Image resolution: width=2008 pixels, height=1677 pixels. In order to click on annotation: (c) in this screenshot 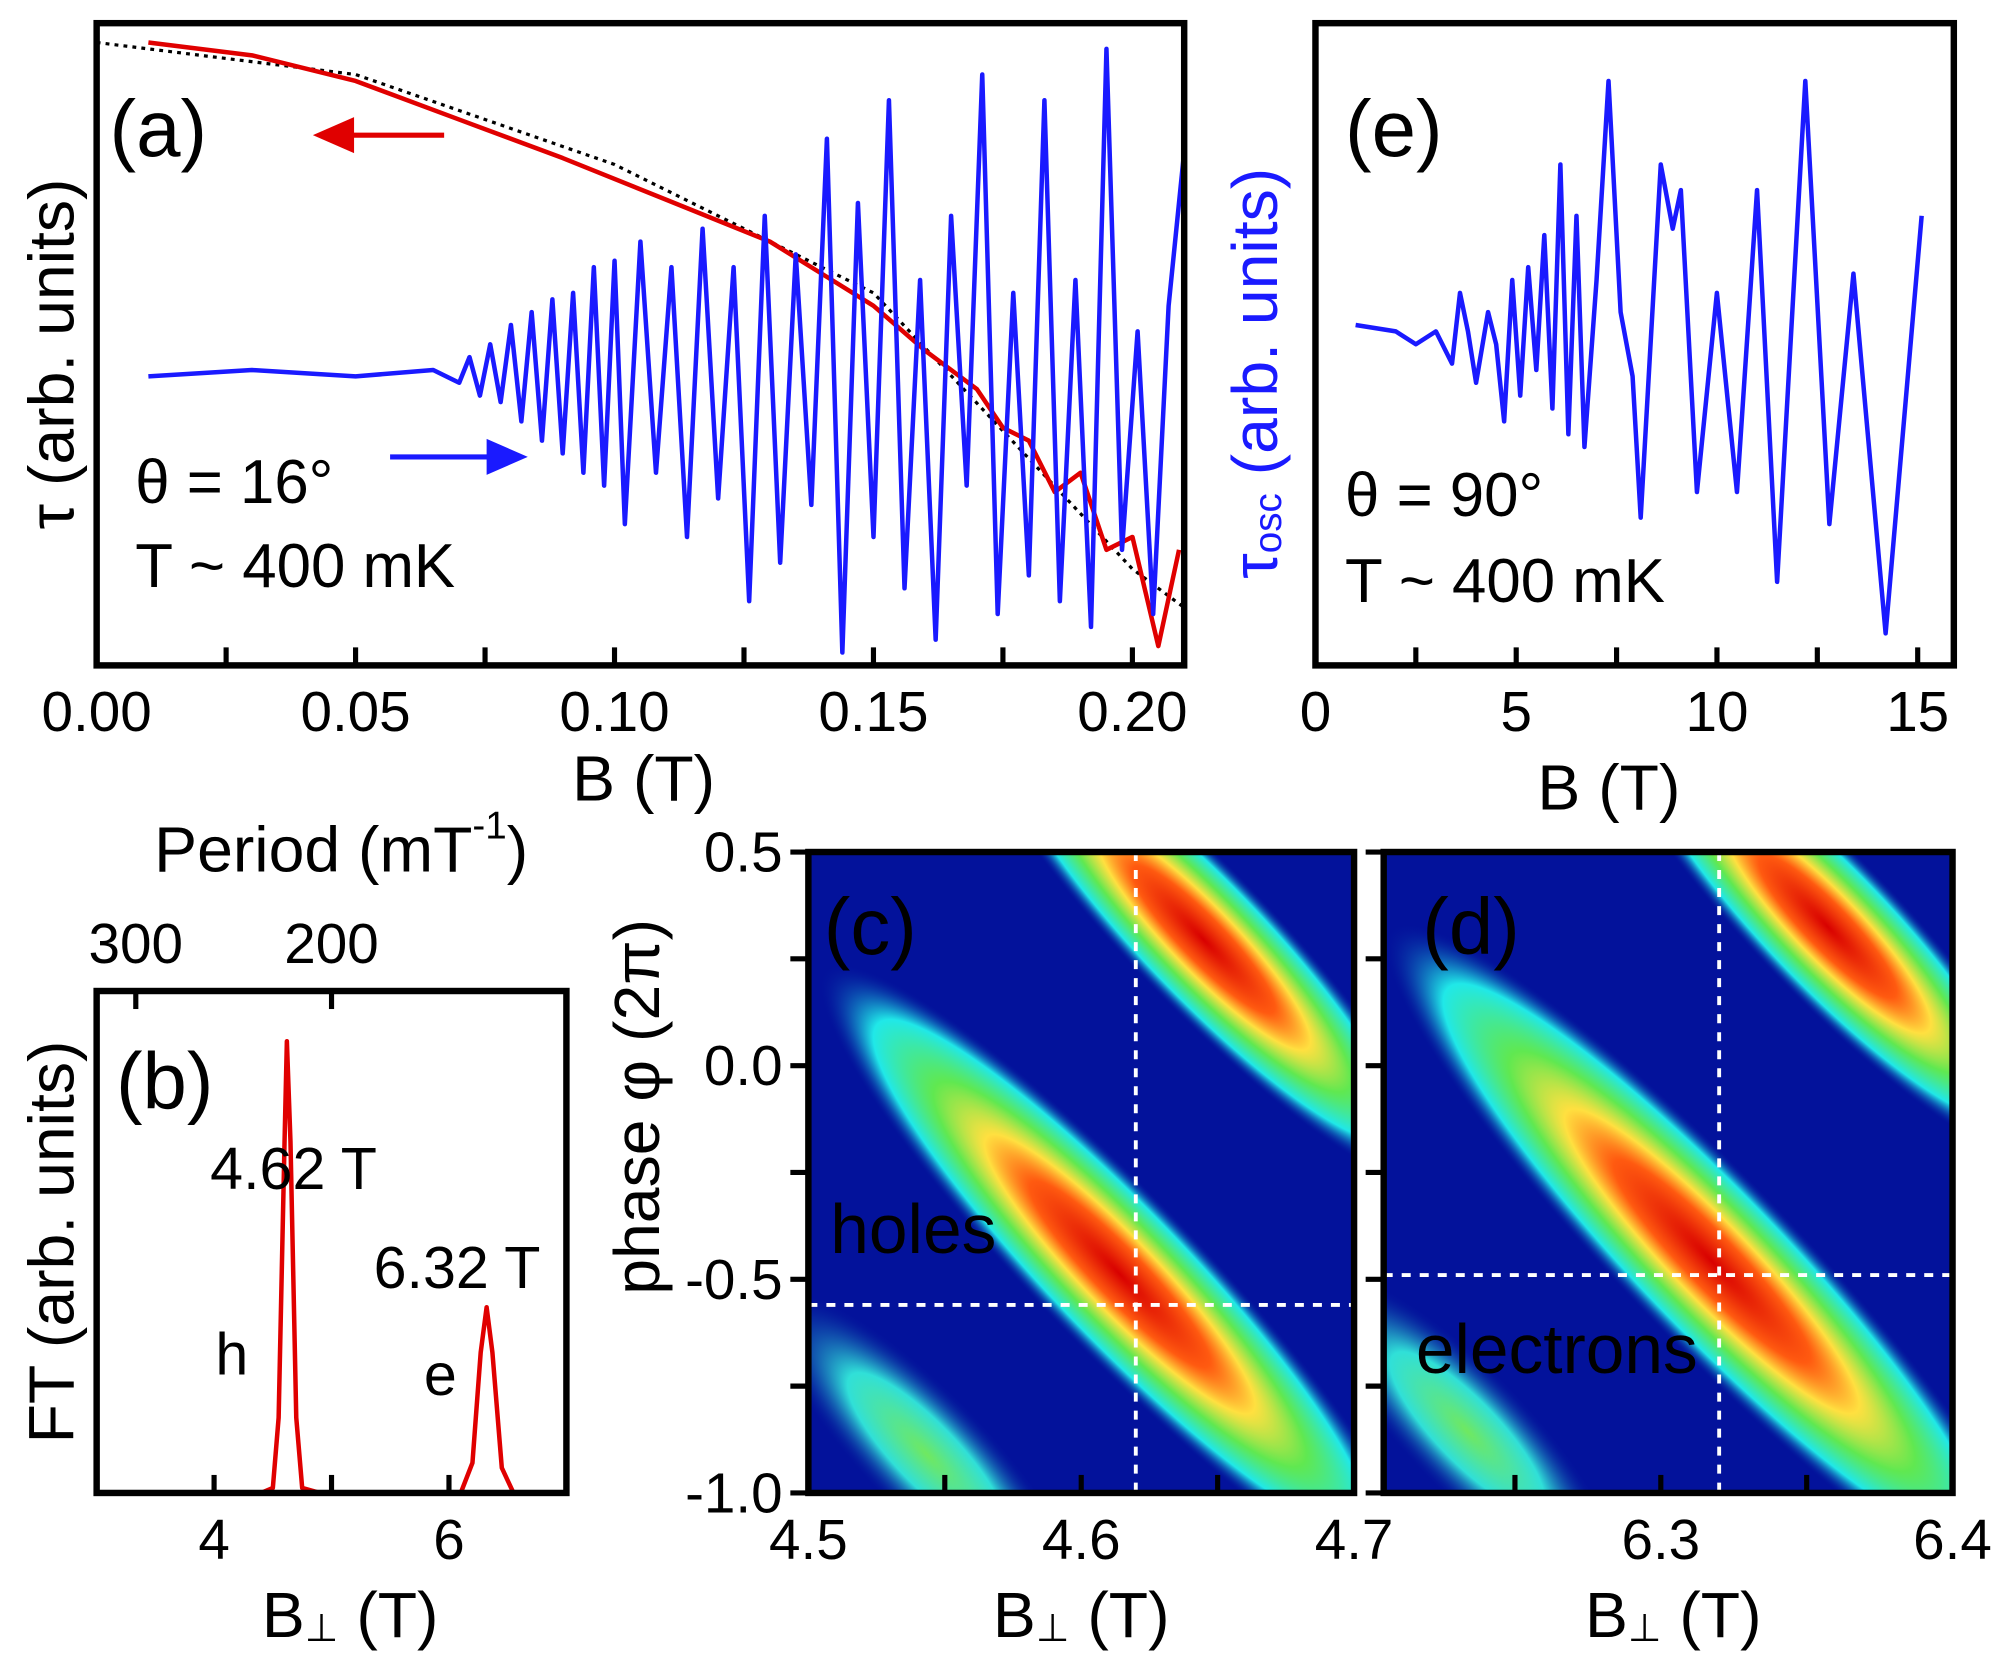, I will do `click(870, 926)`.